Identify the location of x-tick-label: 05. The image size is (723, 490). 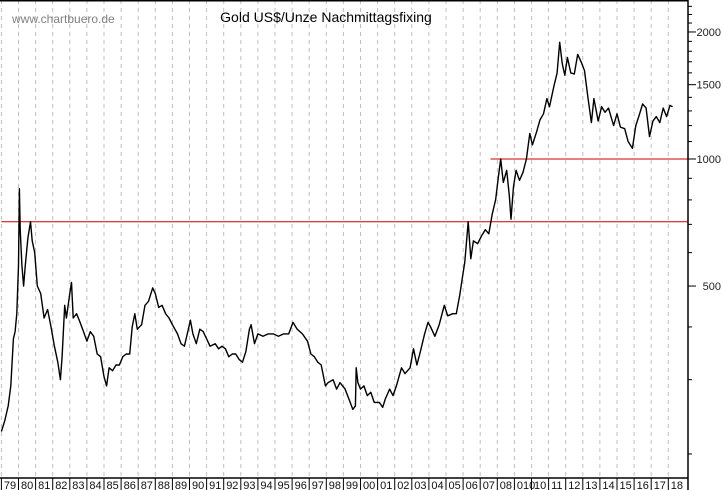
(455, 485).